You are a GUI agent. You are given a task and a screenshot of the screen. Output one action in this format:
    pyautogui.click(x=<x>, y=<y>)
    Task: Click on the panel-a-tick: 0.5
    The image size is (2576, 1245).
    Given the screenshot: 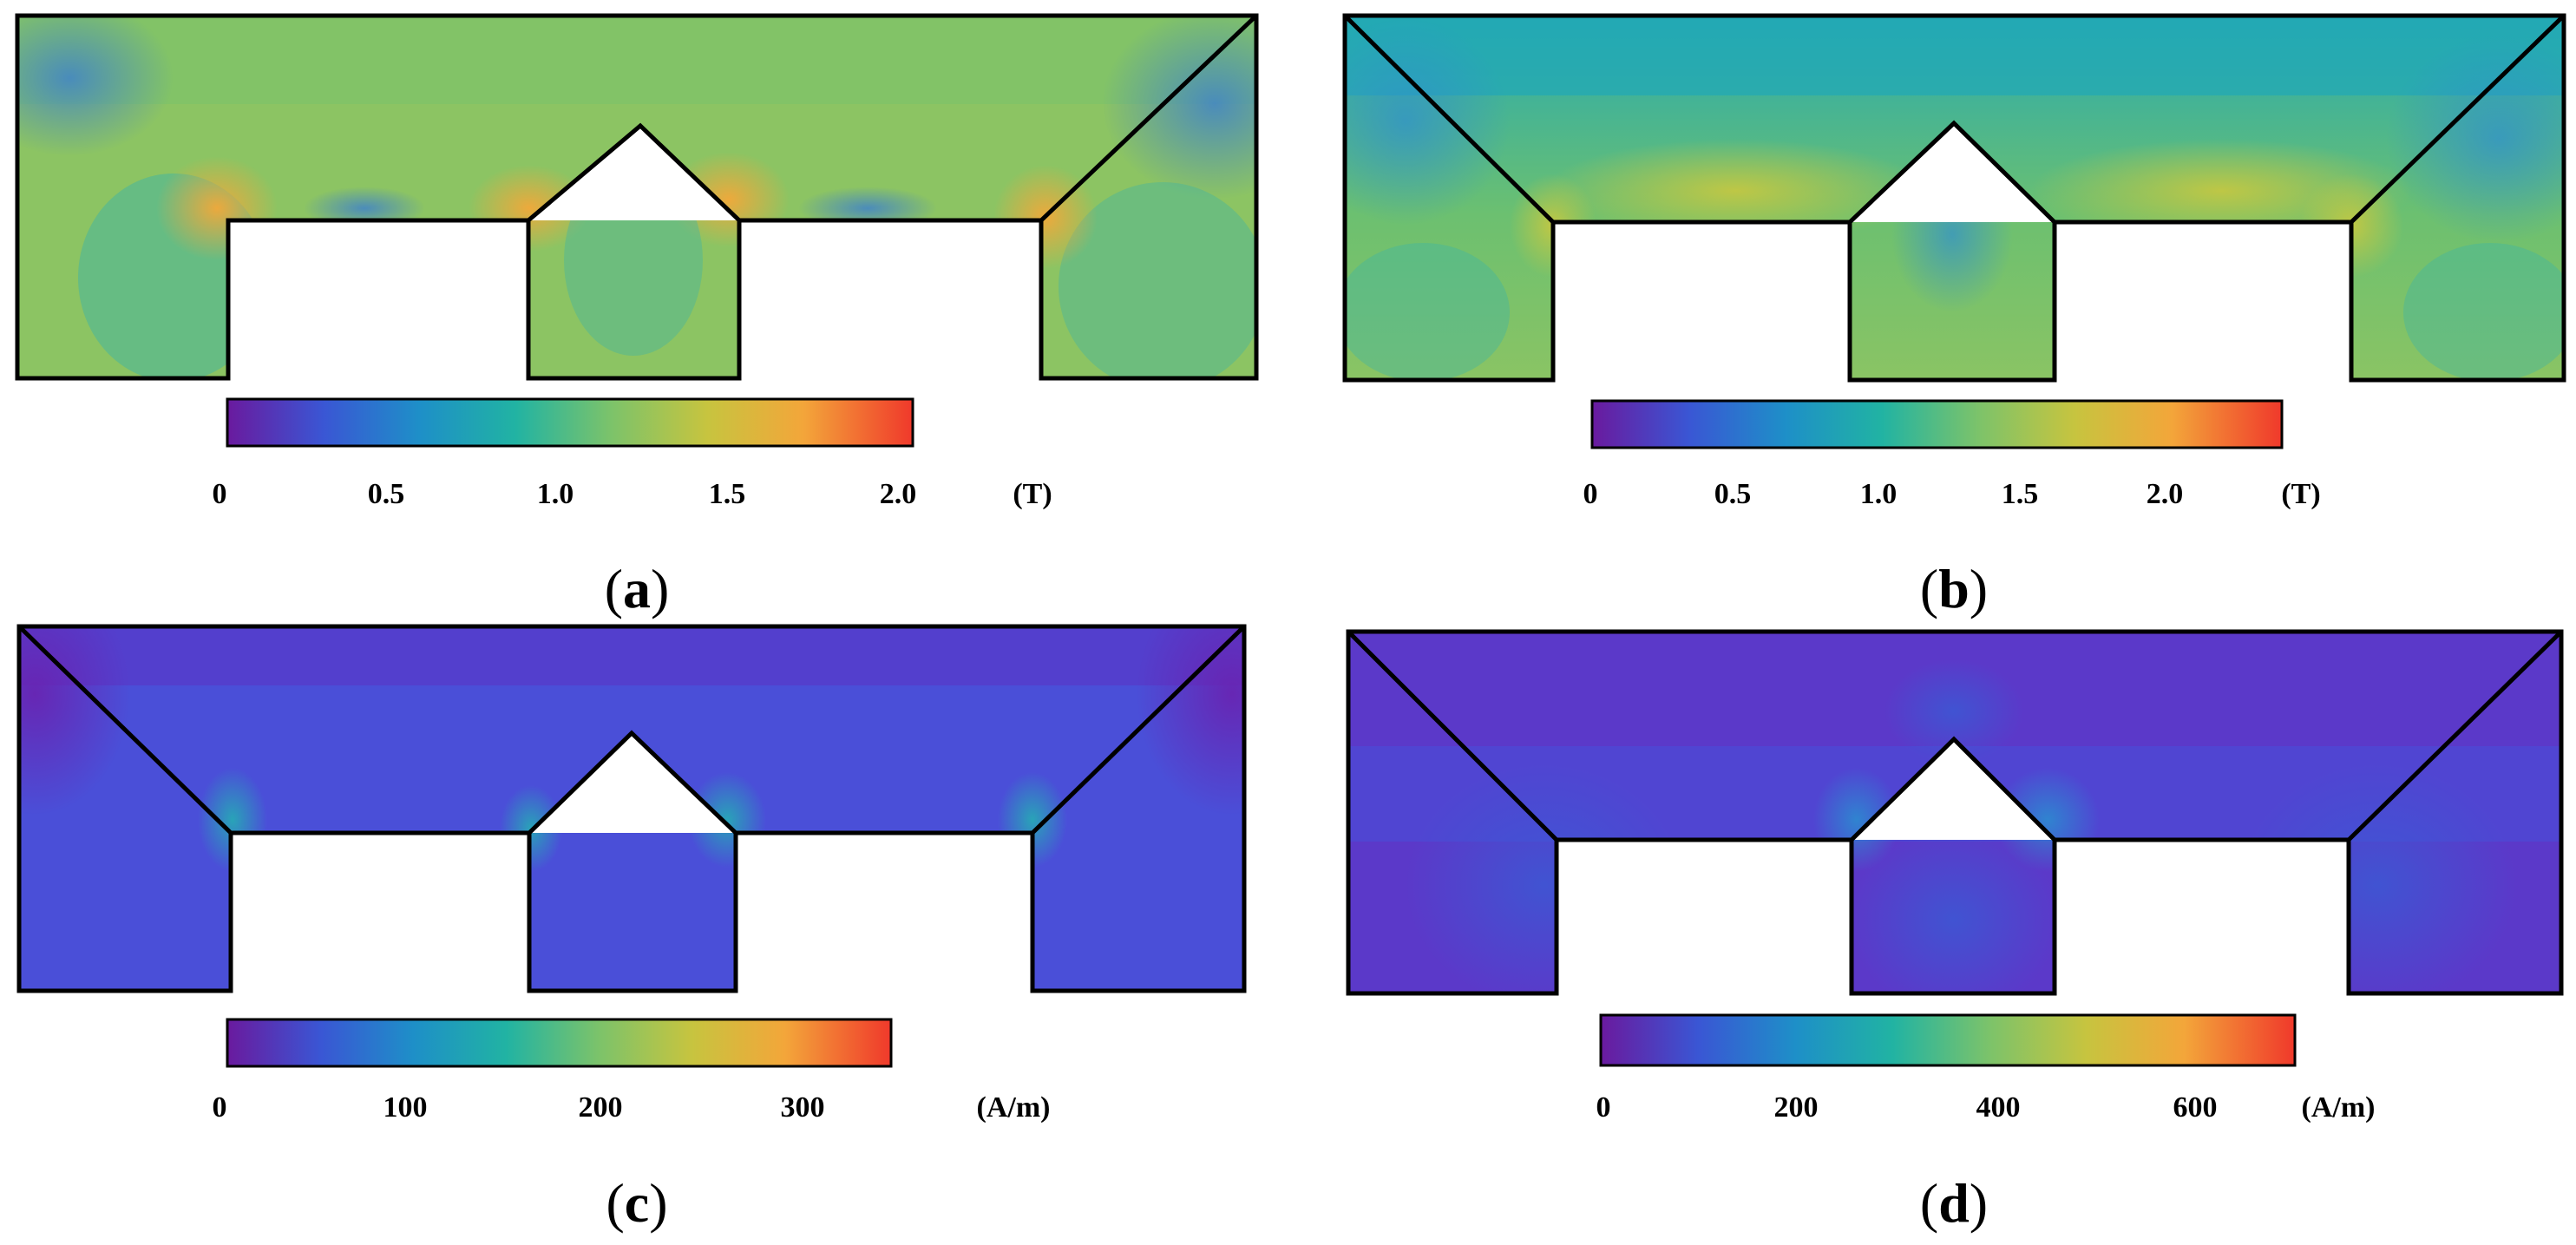 What is the action you would take?
    pyautogui.click(x=386, y=494)
    